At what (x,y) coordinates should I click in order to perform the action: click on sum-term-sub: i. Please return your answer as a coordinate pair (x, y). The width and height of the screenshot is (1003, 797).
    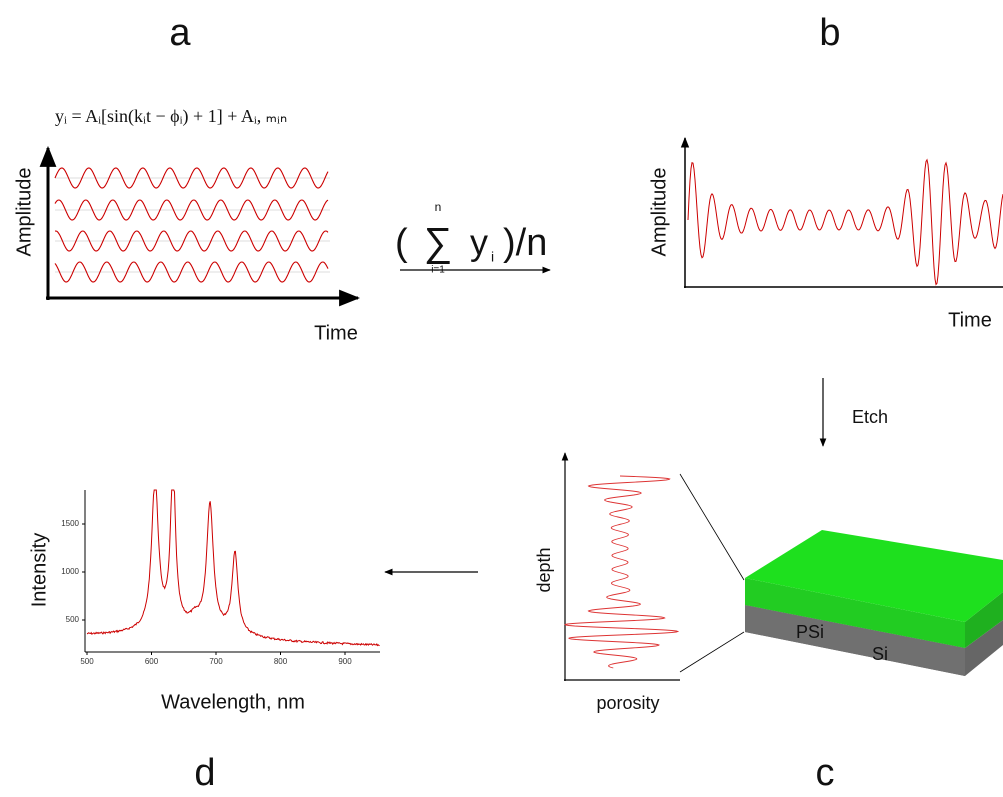
    Looking at the image, I should click on (492, 257).